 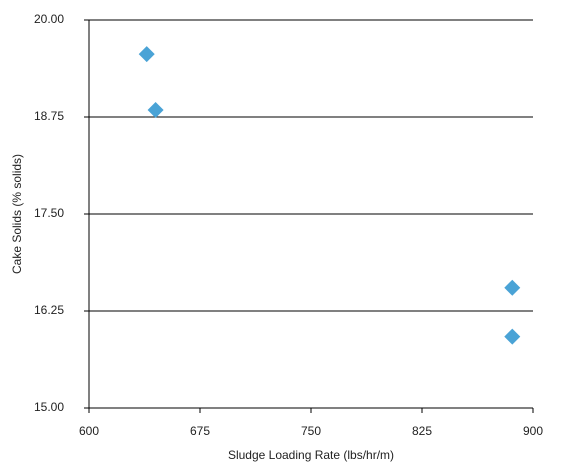 I want to click on y-tick-label: 17.50, so click(x=49, y=213).